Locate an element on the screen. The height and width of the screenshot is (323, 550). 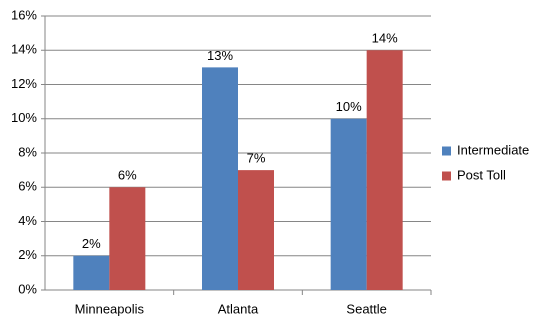
y-tick-label: 4% is located at coordinates (27, 220).